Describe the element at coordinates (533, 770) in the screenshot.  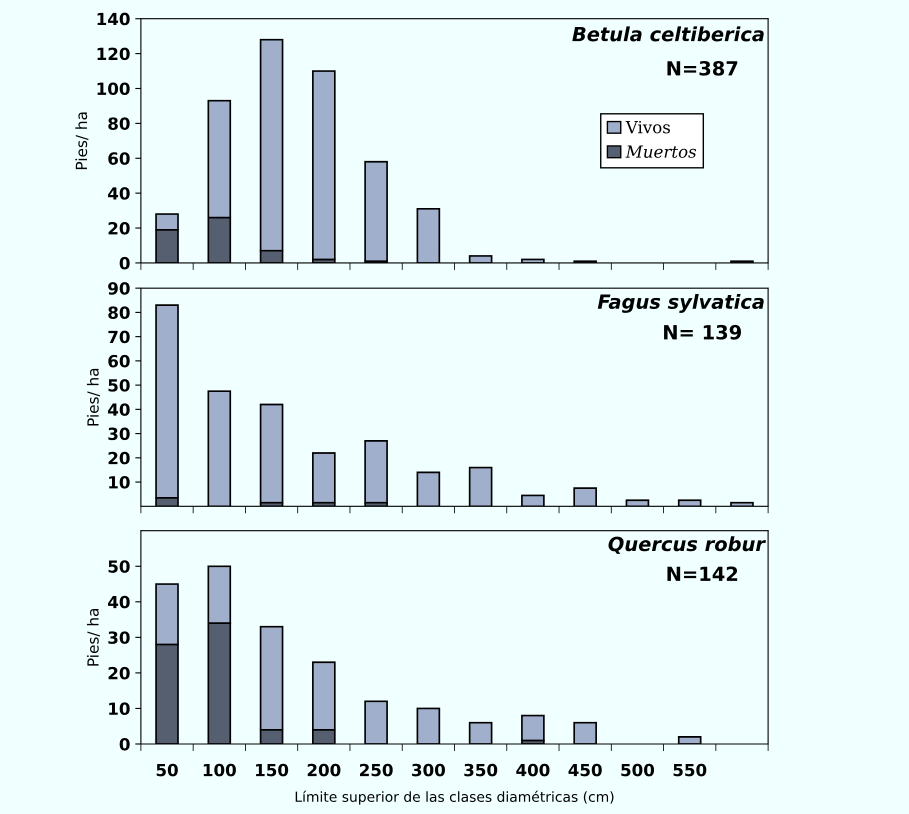
I see `x-tick-label: 400` at that location.